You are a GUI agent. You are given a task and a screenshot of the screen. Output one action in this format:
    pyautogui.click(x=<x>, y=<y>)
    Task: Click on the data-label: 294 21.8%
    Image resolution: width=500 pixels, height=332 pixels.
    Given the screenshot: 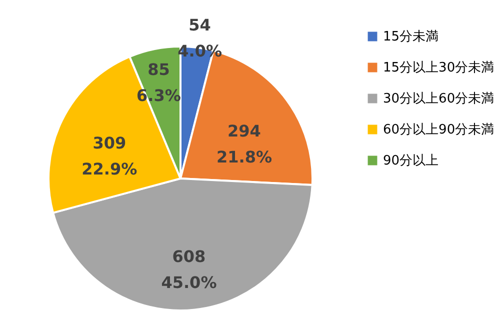 What is the action you would take?
    pyautogui.click(x=244, y=144)
    